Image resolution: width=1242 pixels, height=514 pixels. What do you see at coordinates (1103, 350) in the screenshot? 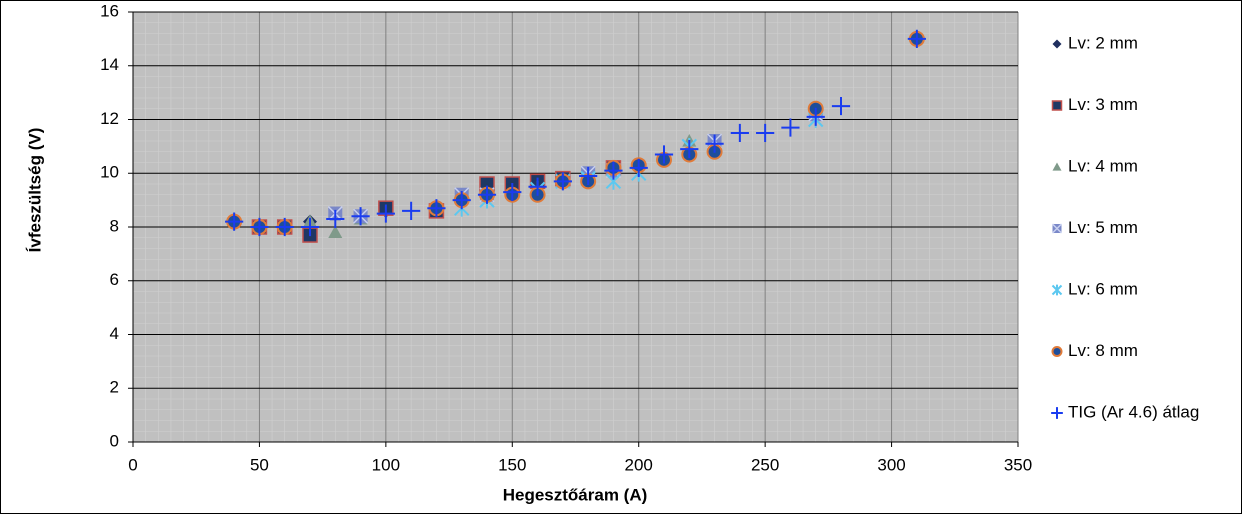
I see `legend-label: Lv: 8 mm` at bounding box center [1103, 350].